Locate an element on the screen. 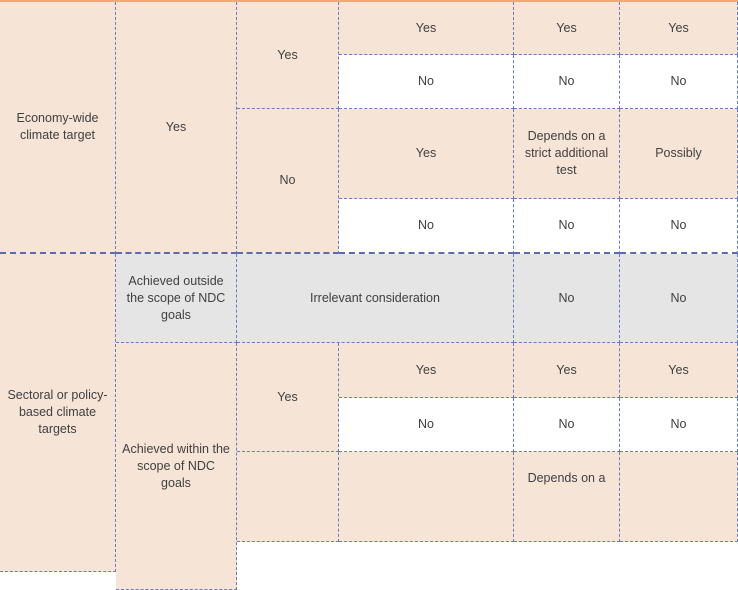 This screenshot has height=590, width=738. cell-a-r3-c3: Yes is located at coordinates (426, 154).